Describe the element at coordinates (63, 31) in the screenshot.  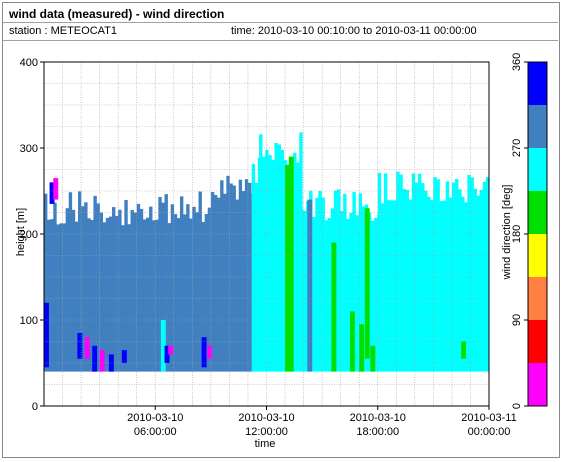
I see `station-label: station : METEOCAT1` at that location.